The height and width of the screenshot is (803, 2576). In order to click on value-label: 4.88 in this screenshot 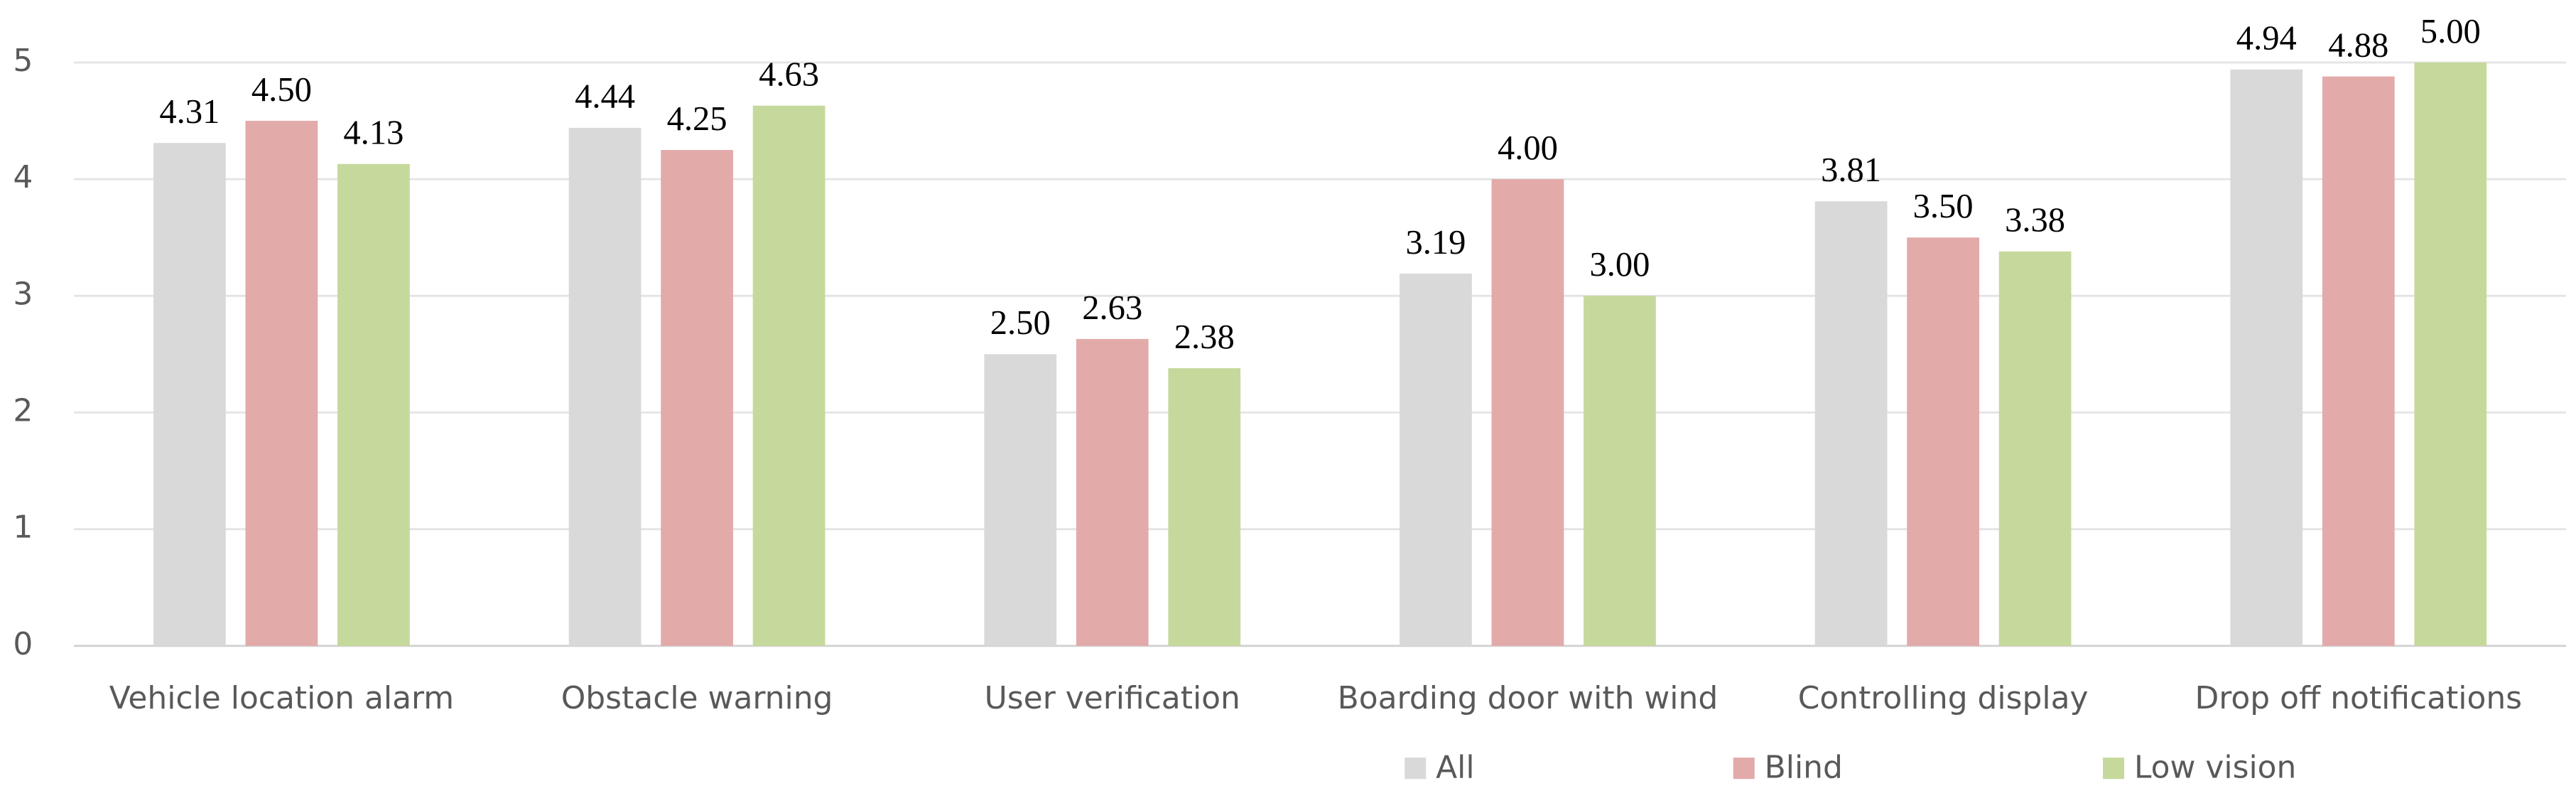, I will do `click(2358, 45)`.